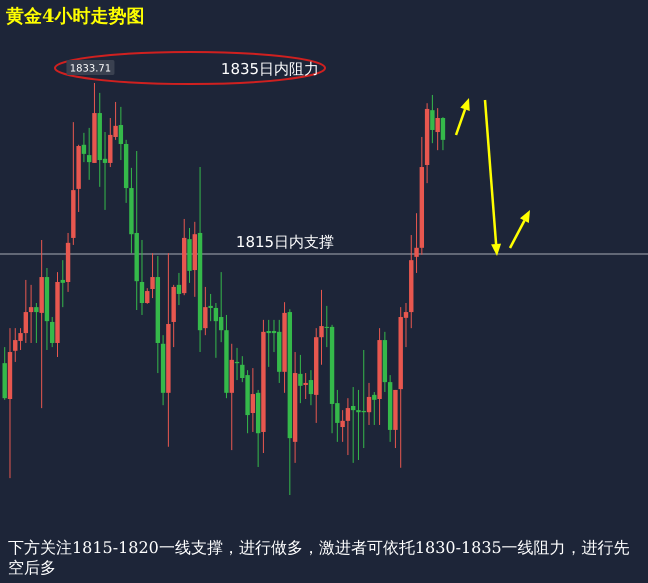 This screenshot has height=583, width=648. Describe the element at coordinates (285, 241) in the screenshot. I see `ref-line-label: 1815日内支撑` at that location.